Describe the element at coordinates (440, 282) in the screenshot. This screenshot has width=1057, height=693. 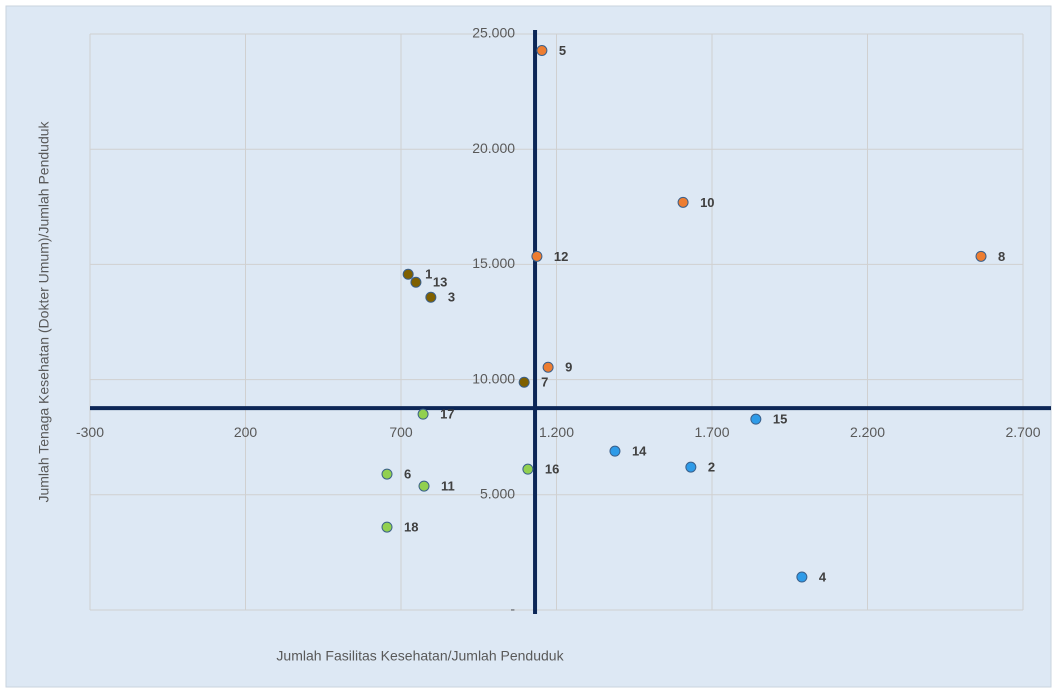
I see `point-label: 13` at that location.